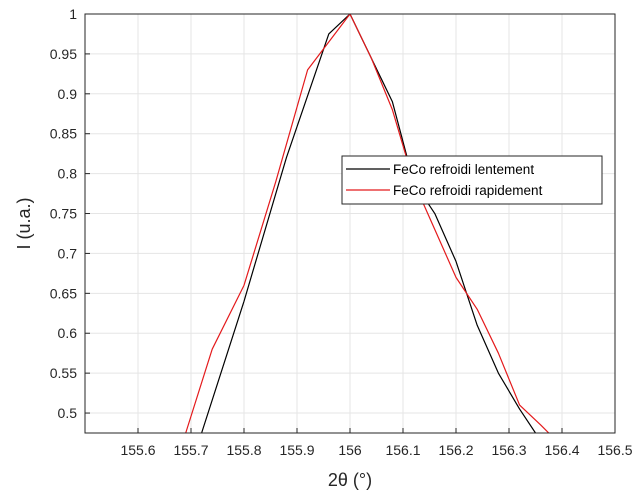 The height and width of the screenshot is (494, 634). I want to click on y-tick-label: 0.75, so click(63, 214).